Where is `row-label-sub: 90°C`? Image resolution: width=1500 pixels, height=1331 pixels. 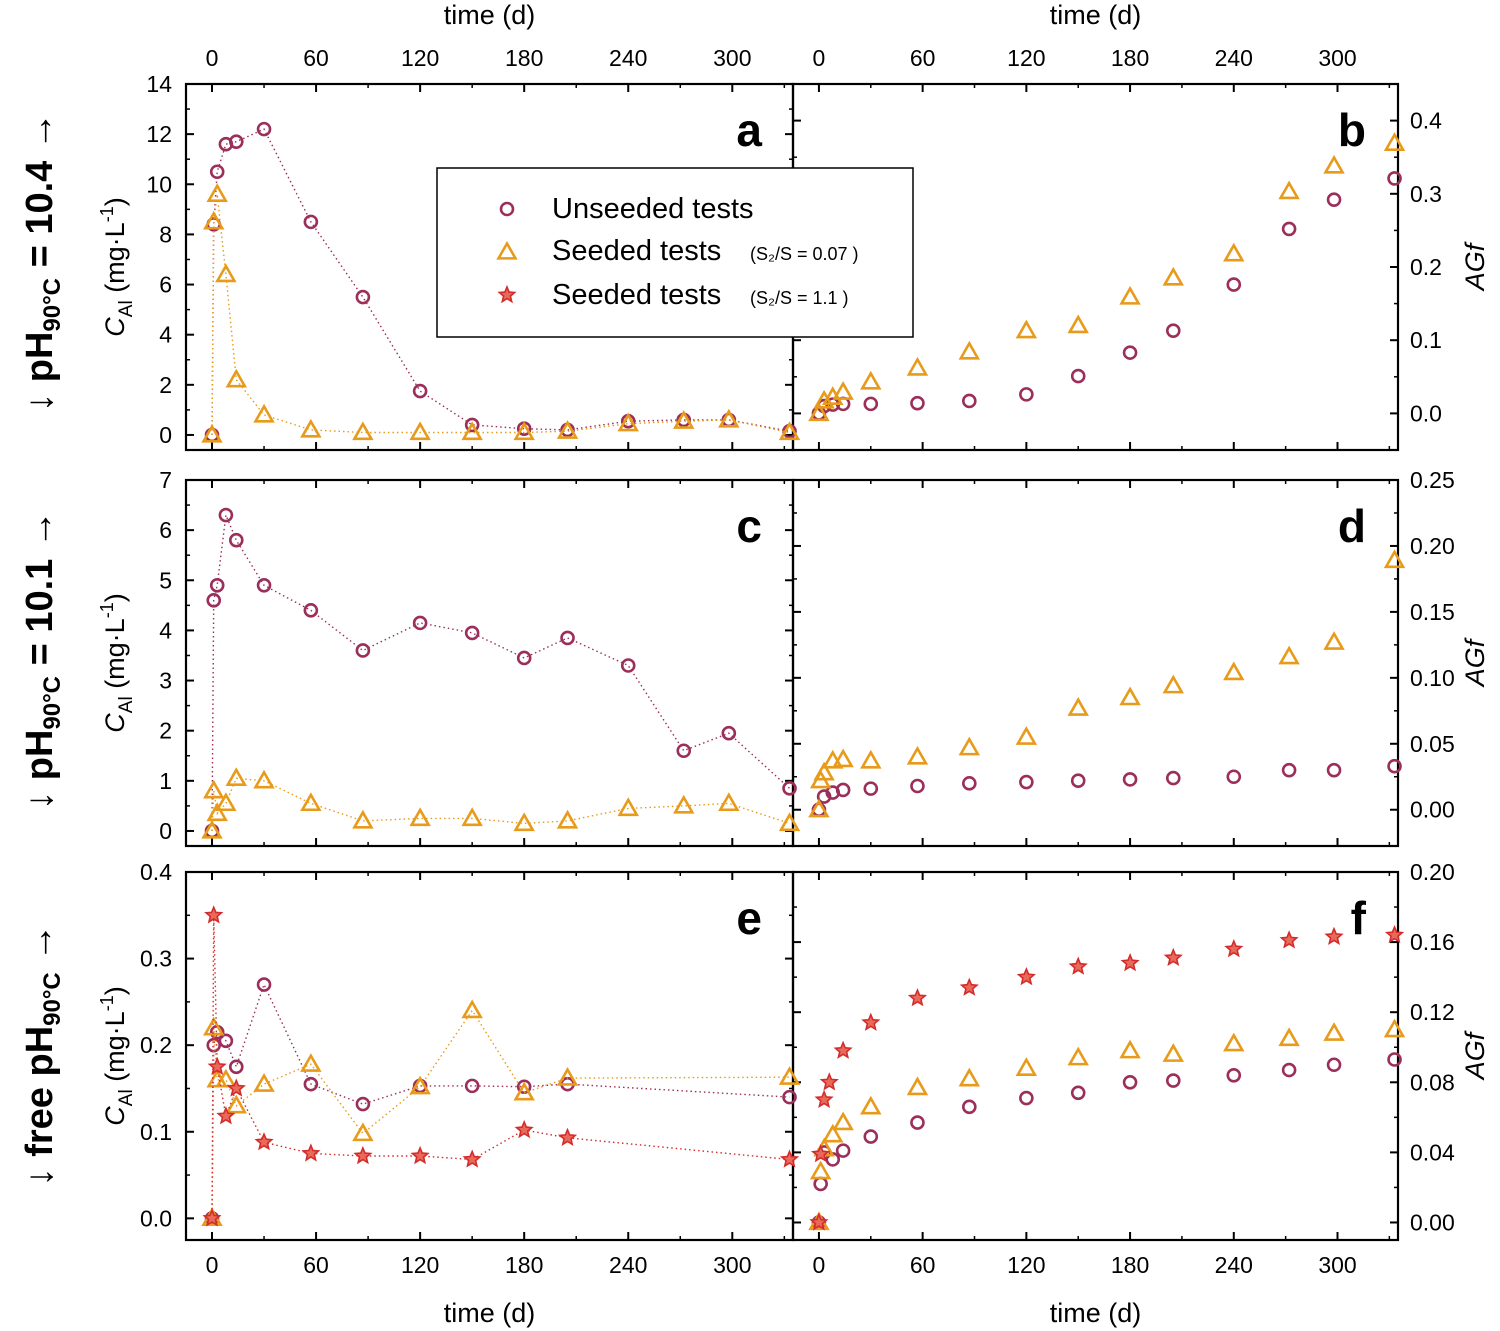 row-label-sub: 90°C is located at coordinates (52, 703).